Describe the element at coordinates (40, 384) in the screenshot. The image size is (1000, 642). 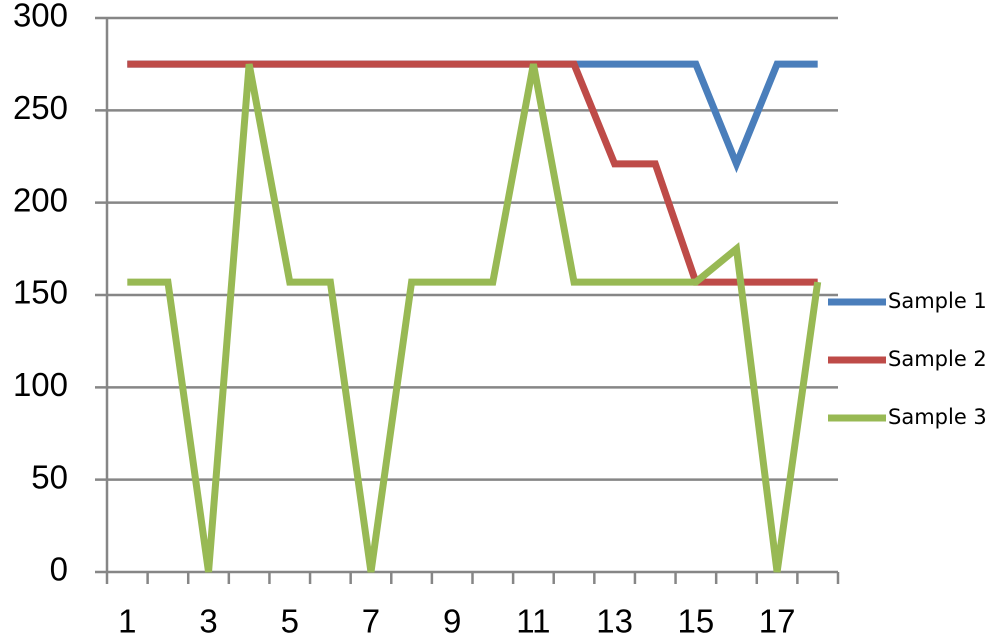
I see `y-tick-label: 100` at that location.